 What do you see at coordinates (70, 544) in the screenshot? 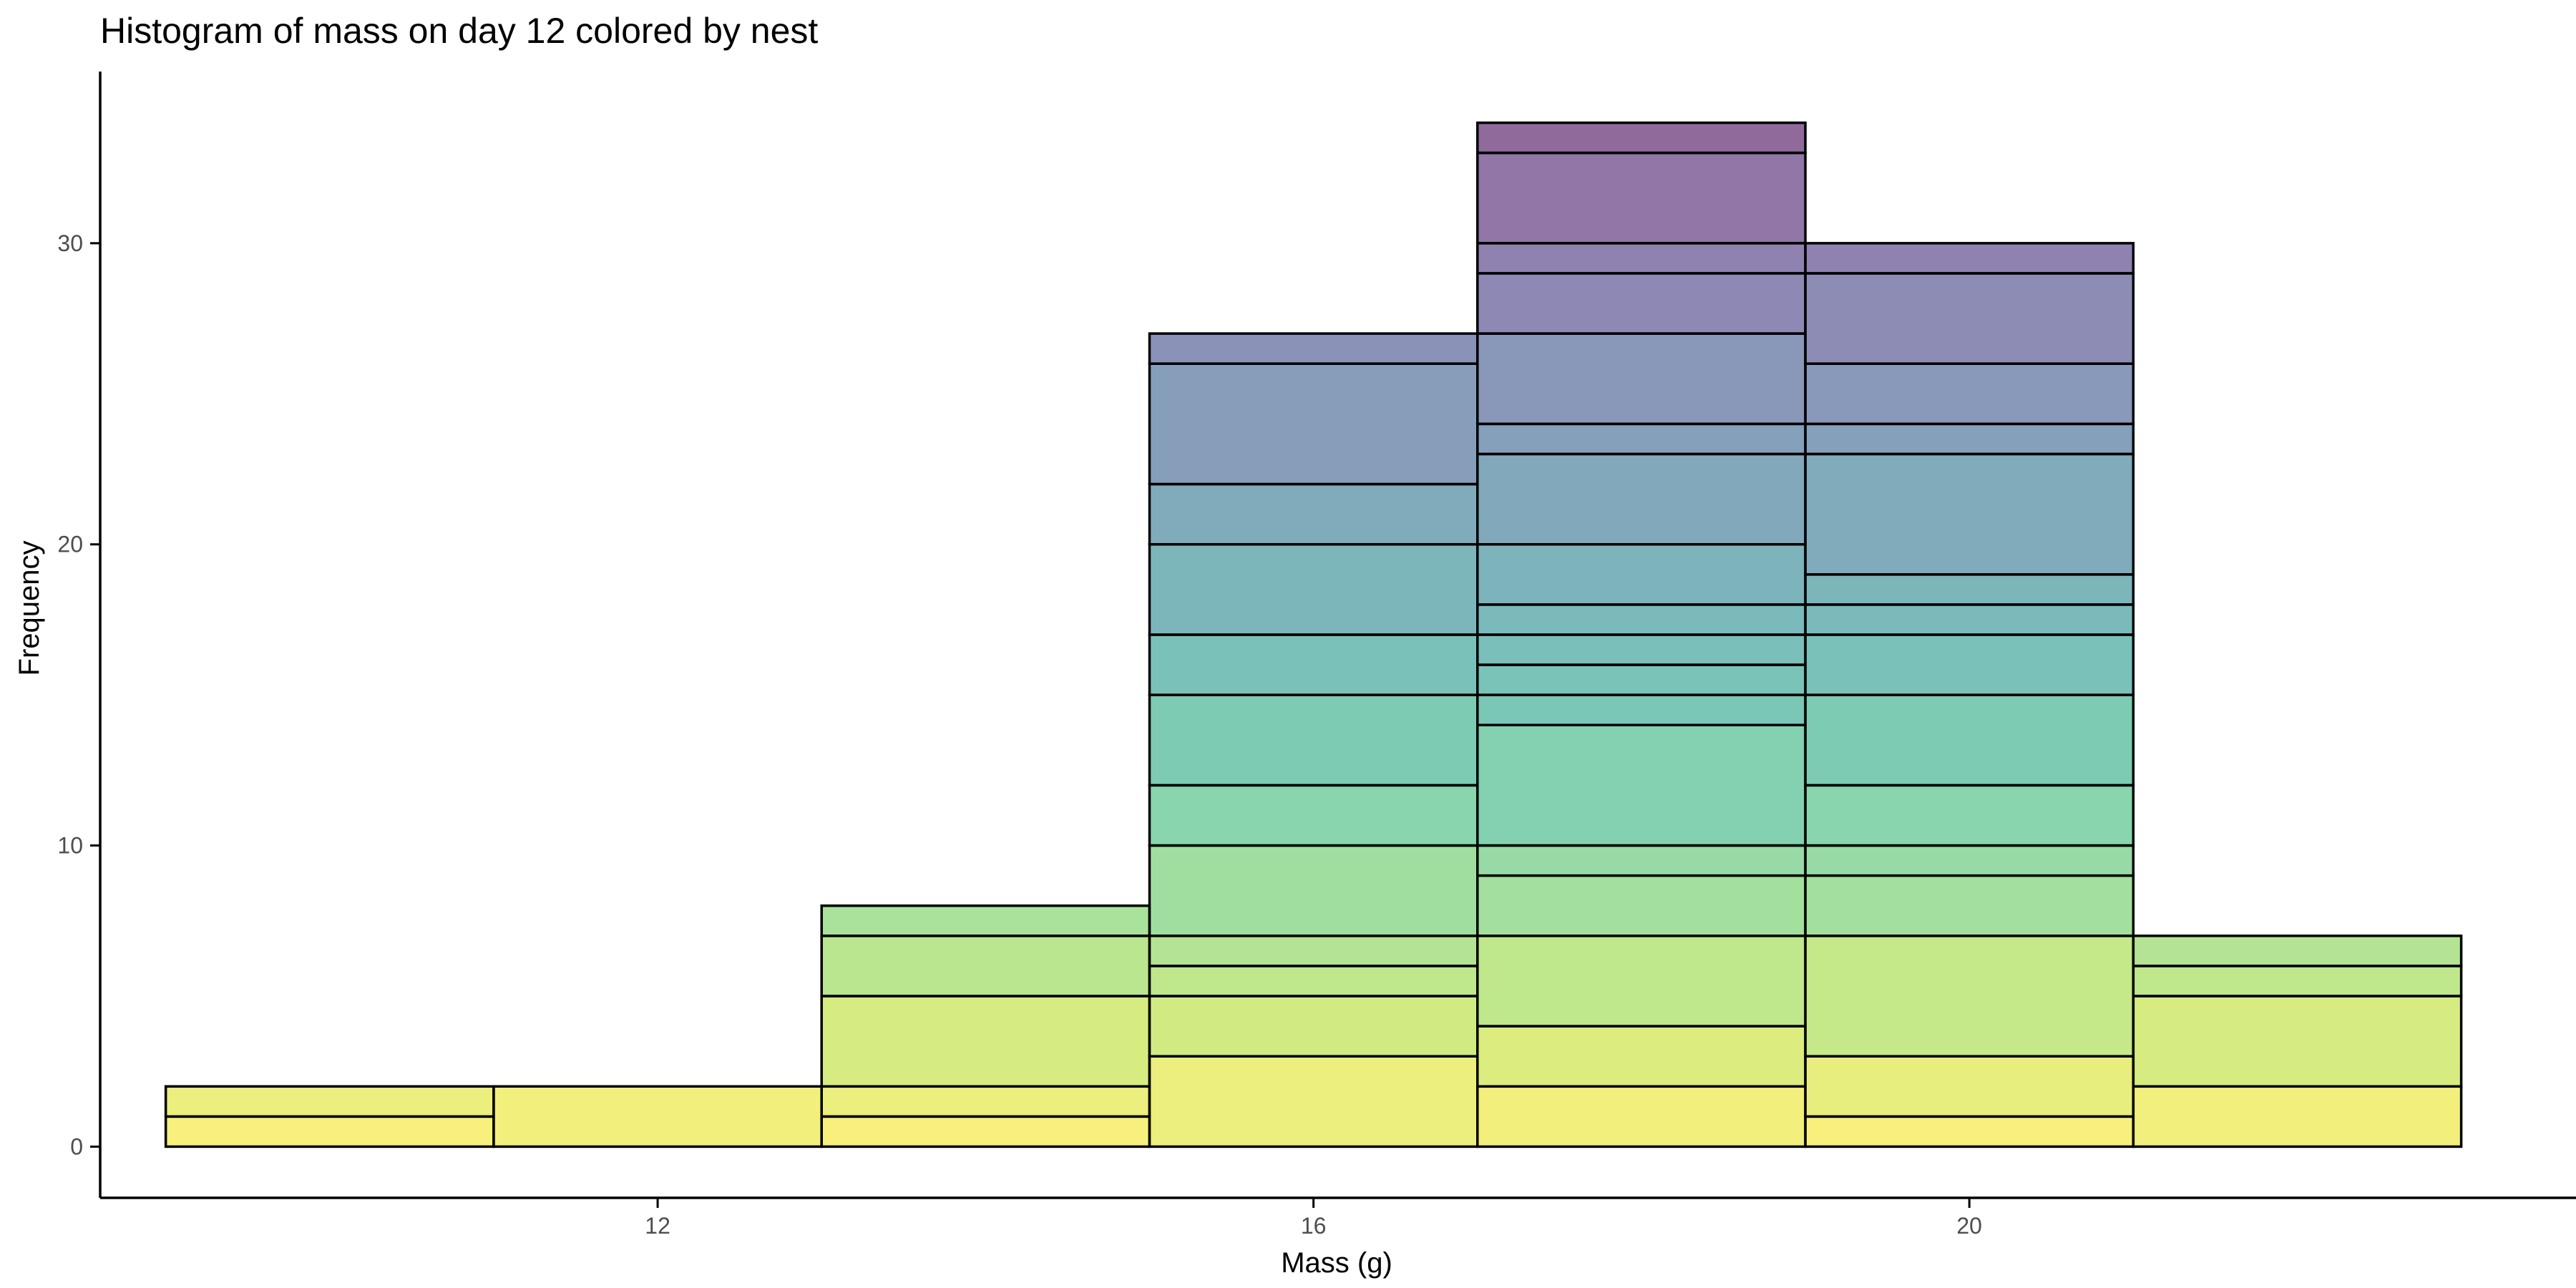
I see `y-tick-label-20: 20` at bounding box center [70, 544].